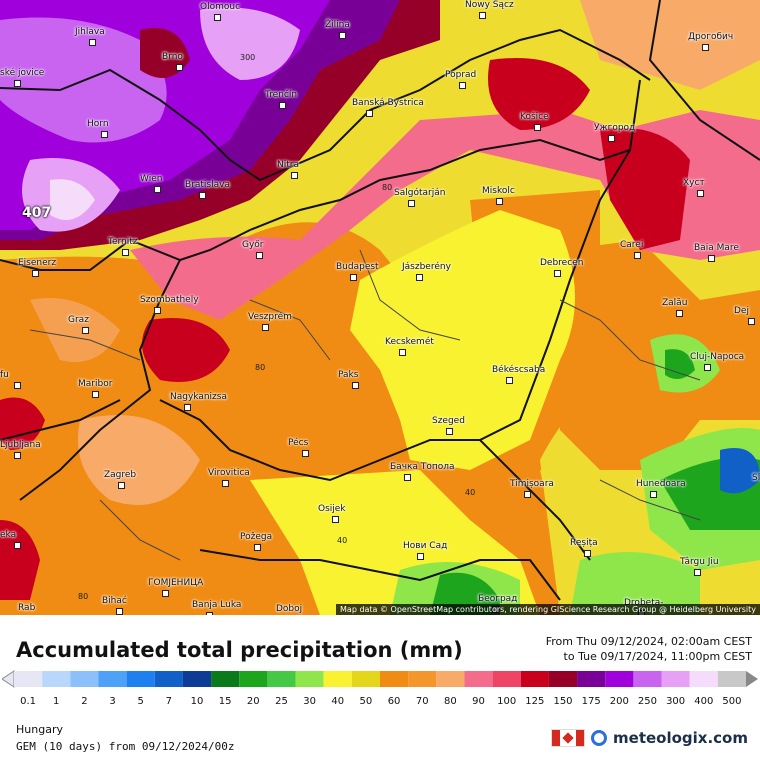  What do you see at coordinates (647, 701) in the screenshot?
I see `legend-label: 250` at bounding box center [647, 701].